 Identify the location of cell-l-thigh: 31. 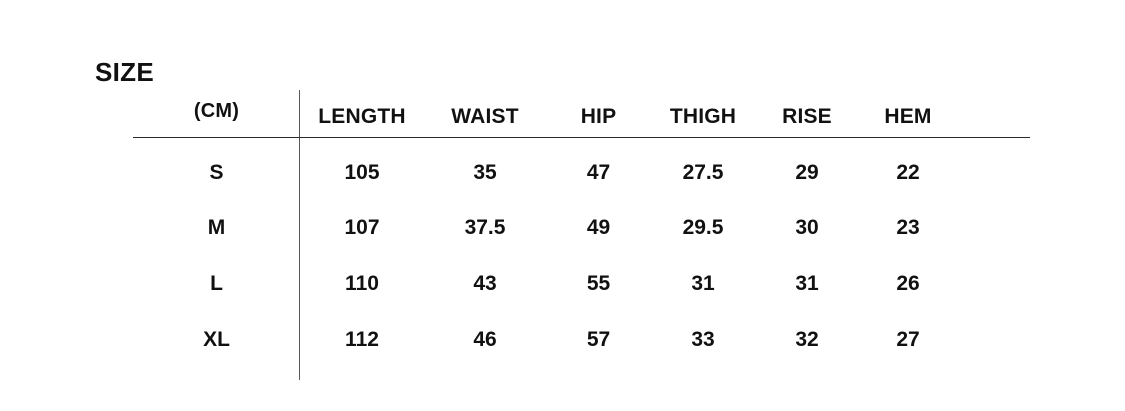
(703, 283).